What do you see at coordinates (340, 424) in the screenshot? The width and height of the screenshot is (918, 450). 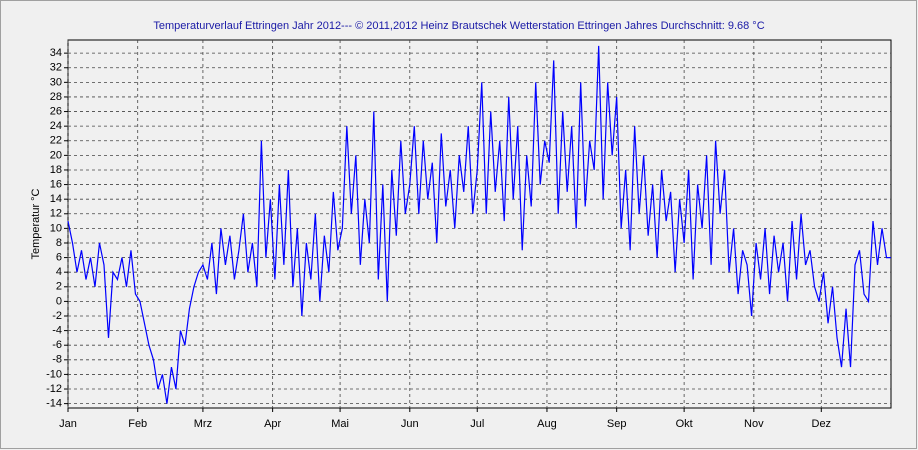 I see `x-tick-label: Mai` at bounding box center [340, 424].